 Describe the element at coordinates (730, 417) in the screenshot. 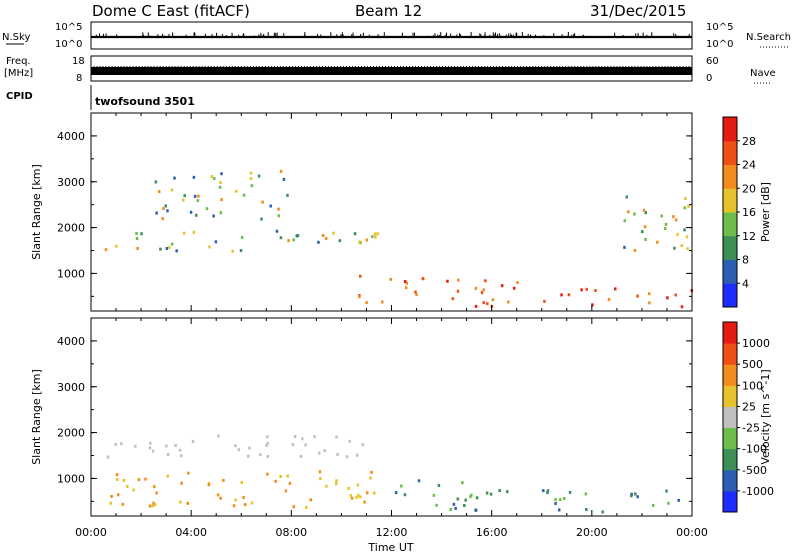

I see `colorbar-frame` at that location.